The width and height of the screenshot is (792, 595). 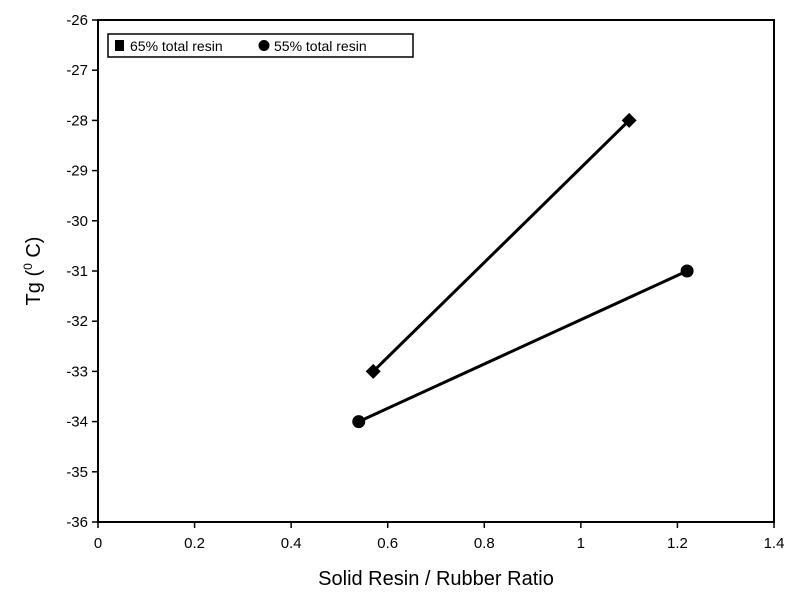 What do you see at coordinates (439, 537) in the screenshot?
I see `x-axis: 0 0.2 0.4 0.6 0.8 1 1.2 1.4` at bounding box center [439, 537].